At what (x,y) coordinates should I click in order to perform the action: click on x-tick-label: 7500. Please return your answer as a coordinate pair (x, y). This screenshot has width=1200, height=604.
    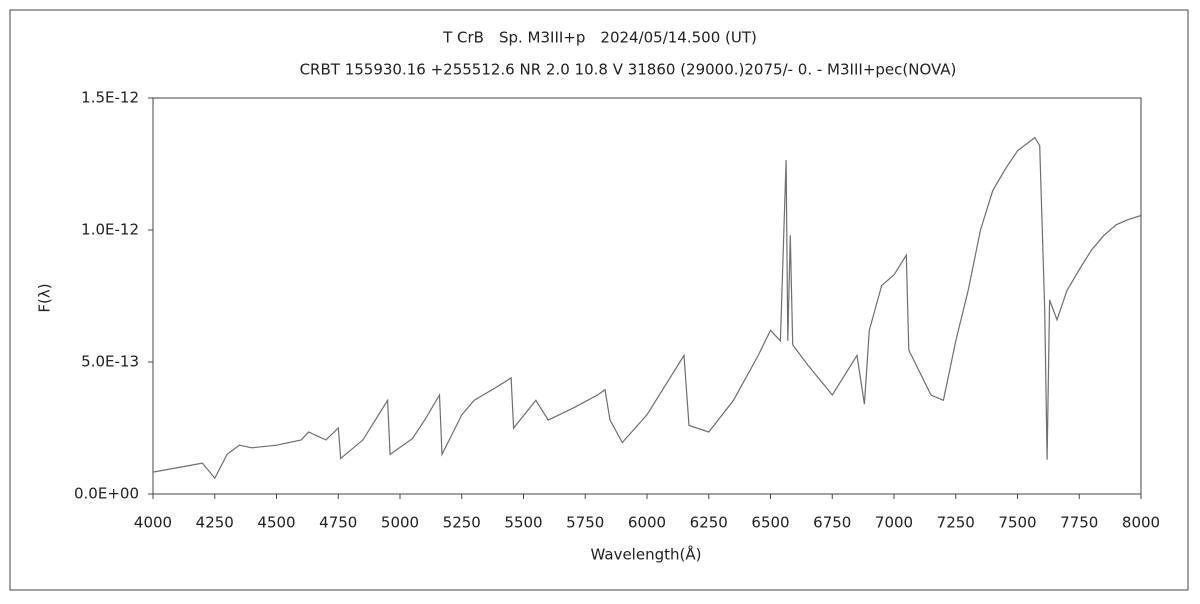
    Looking at the image, I should click on (1017, 523).